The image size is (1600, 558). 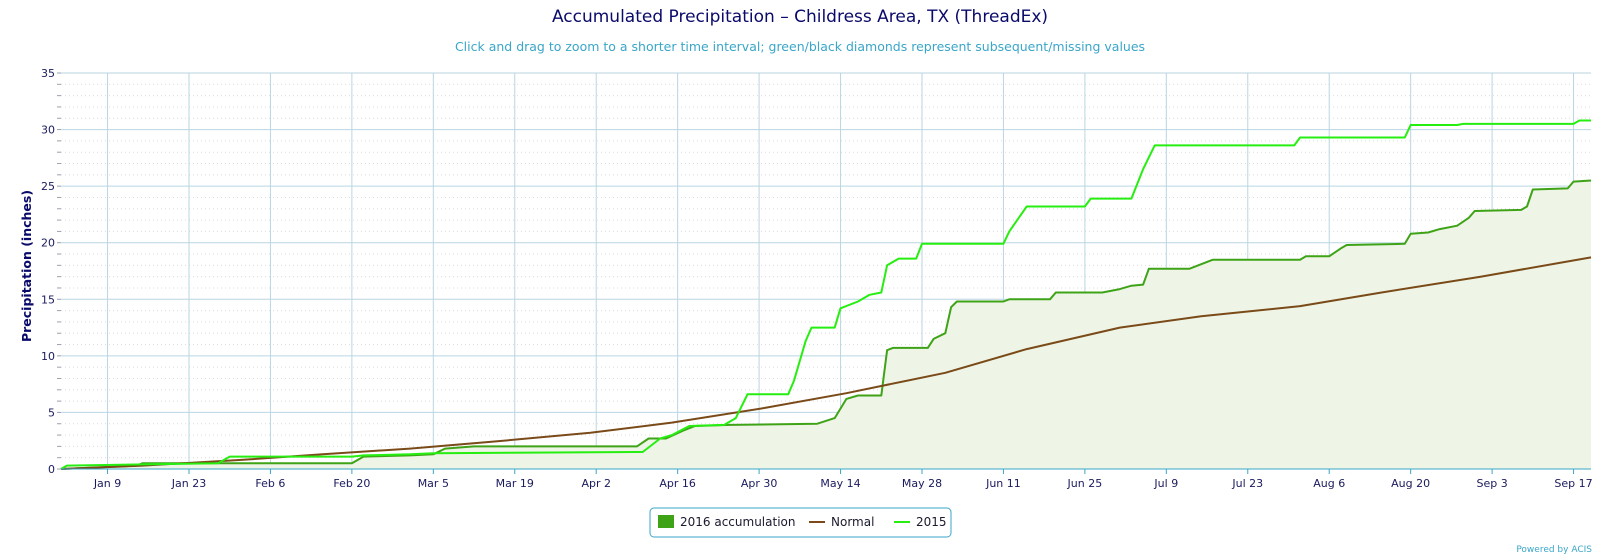 I want to click on x-tick-label: Mar 19, so click(x=515, y=483).